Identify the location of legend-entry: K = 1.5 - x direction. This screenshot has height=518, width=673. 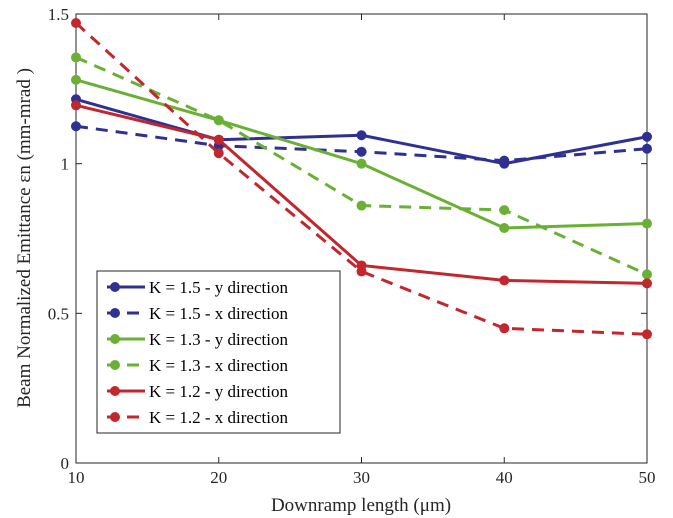
(197, 313).